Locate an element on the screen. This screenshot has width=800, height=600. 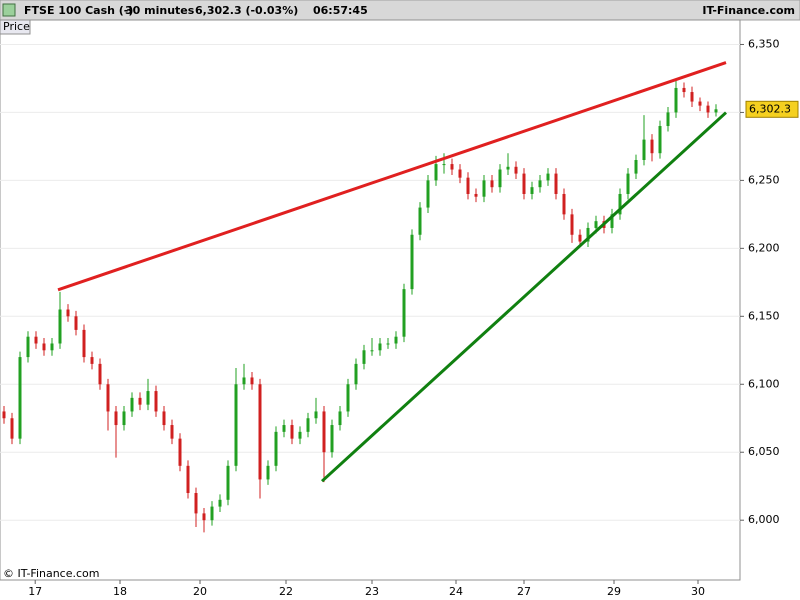
y-tick-label: 6,350 is located at coordinates (764, 43).